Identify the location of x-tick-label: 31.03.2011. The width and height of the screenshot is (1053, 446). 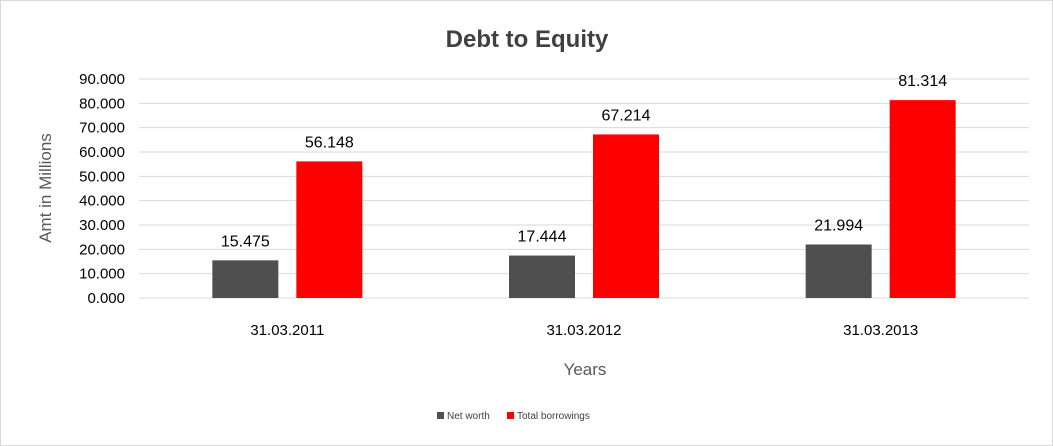
(287, 330).